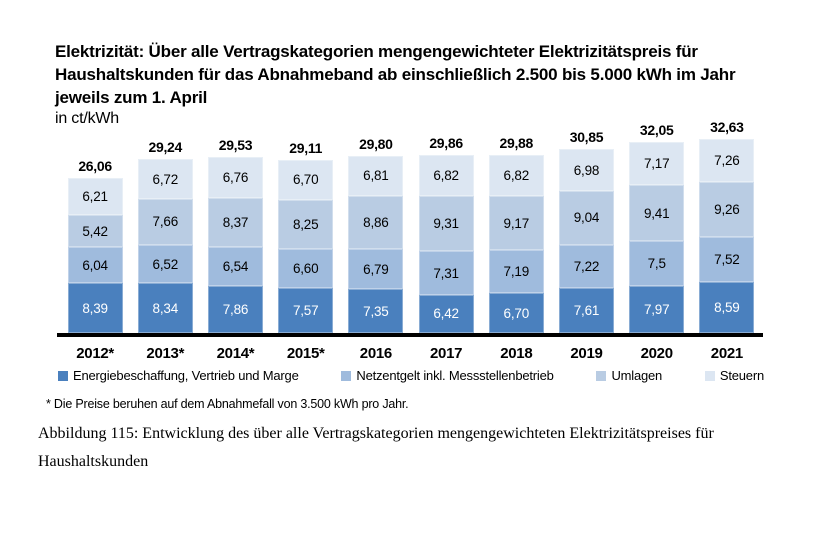  Describe the element at coordinates (306, 147) in the screenshot. I see `bar-total-label: 29,11` at that location.